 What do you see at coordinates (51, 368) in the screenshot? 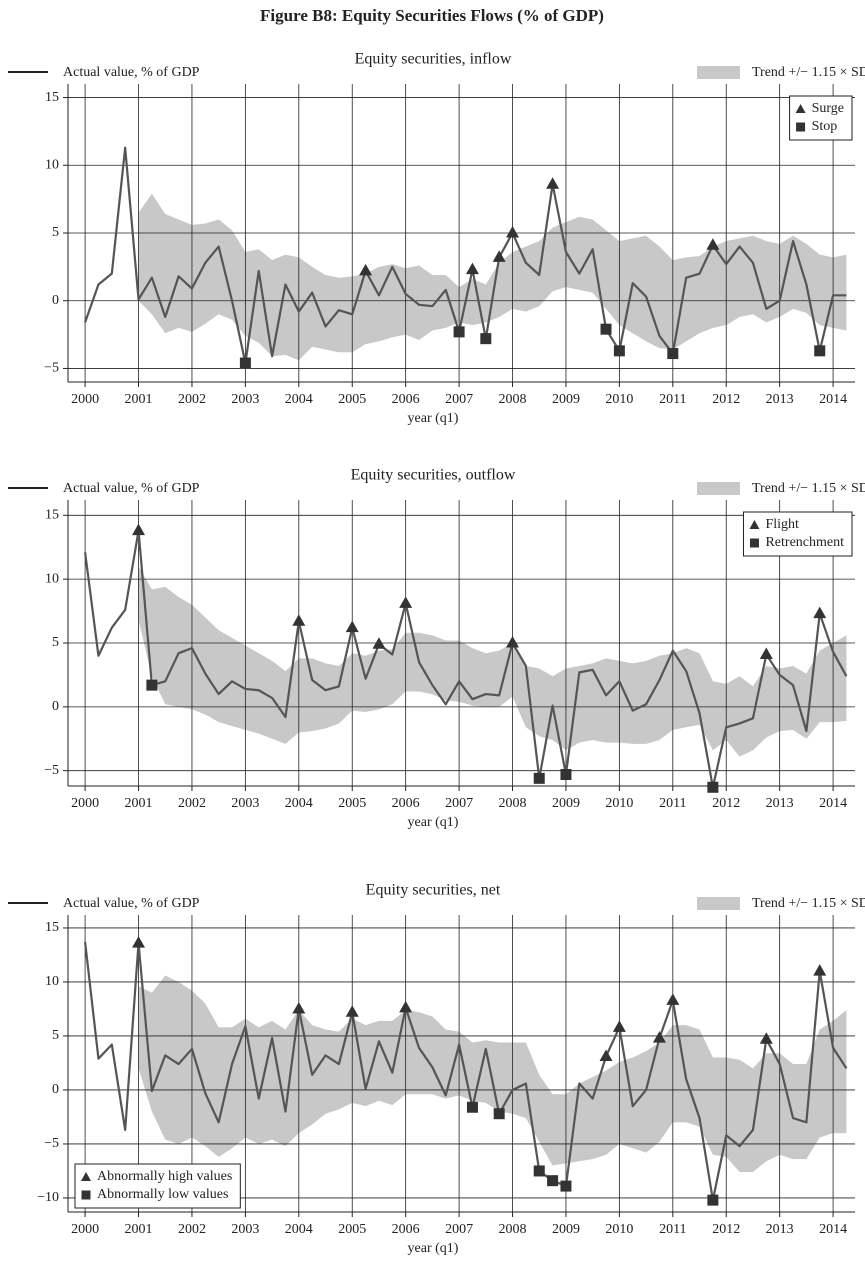
I see `y-tick-label: −5` at bounding box center [51, 368].